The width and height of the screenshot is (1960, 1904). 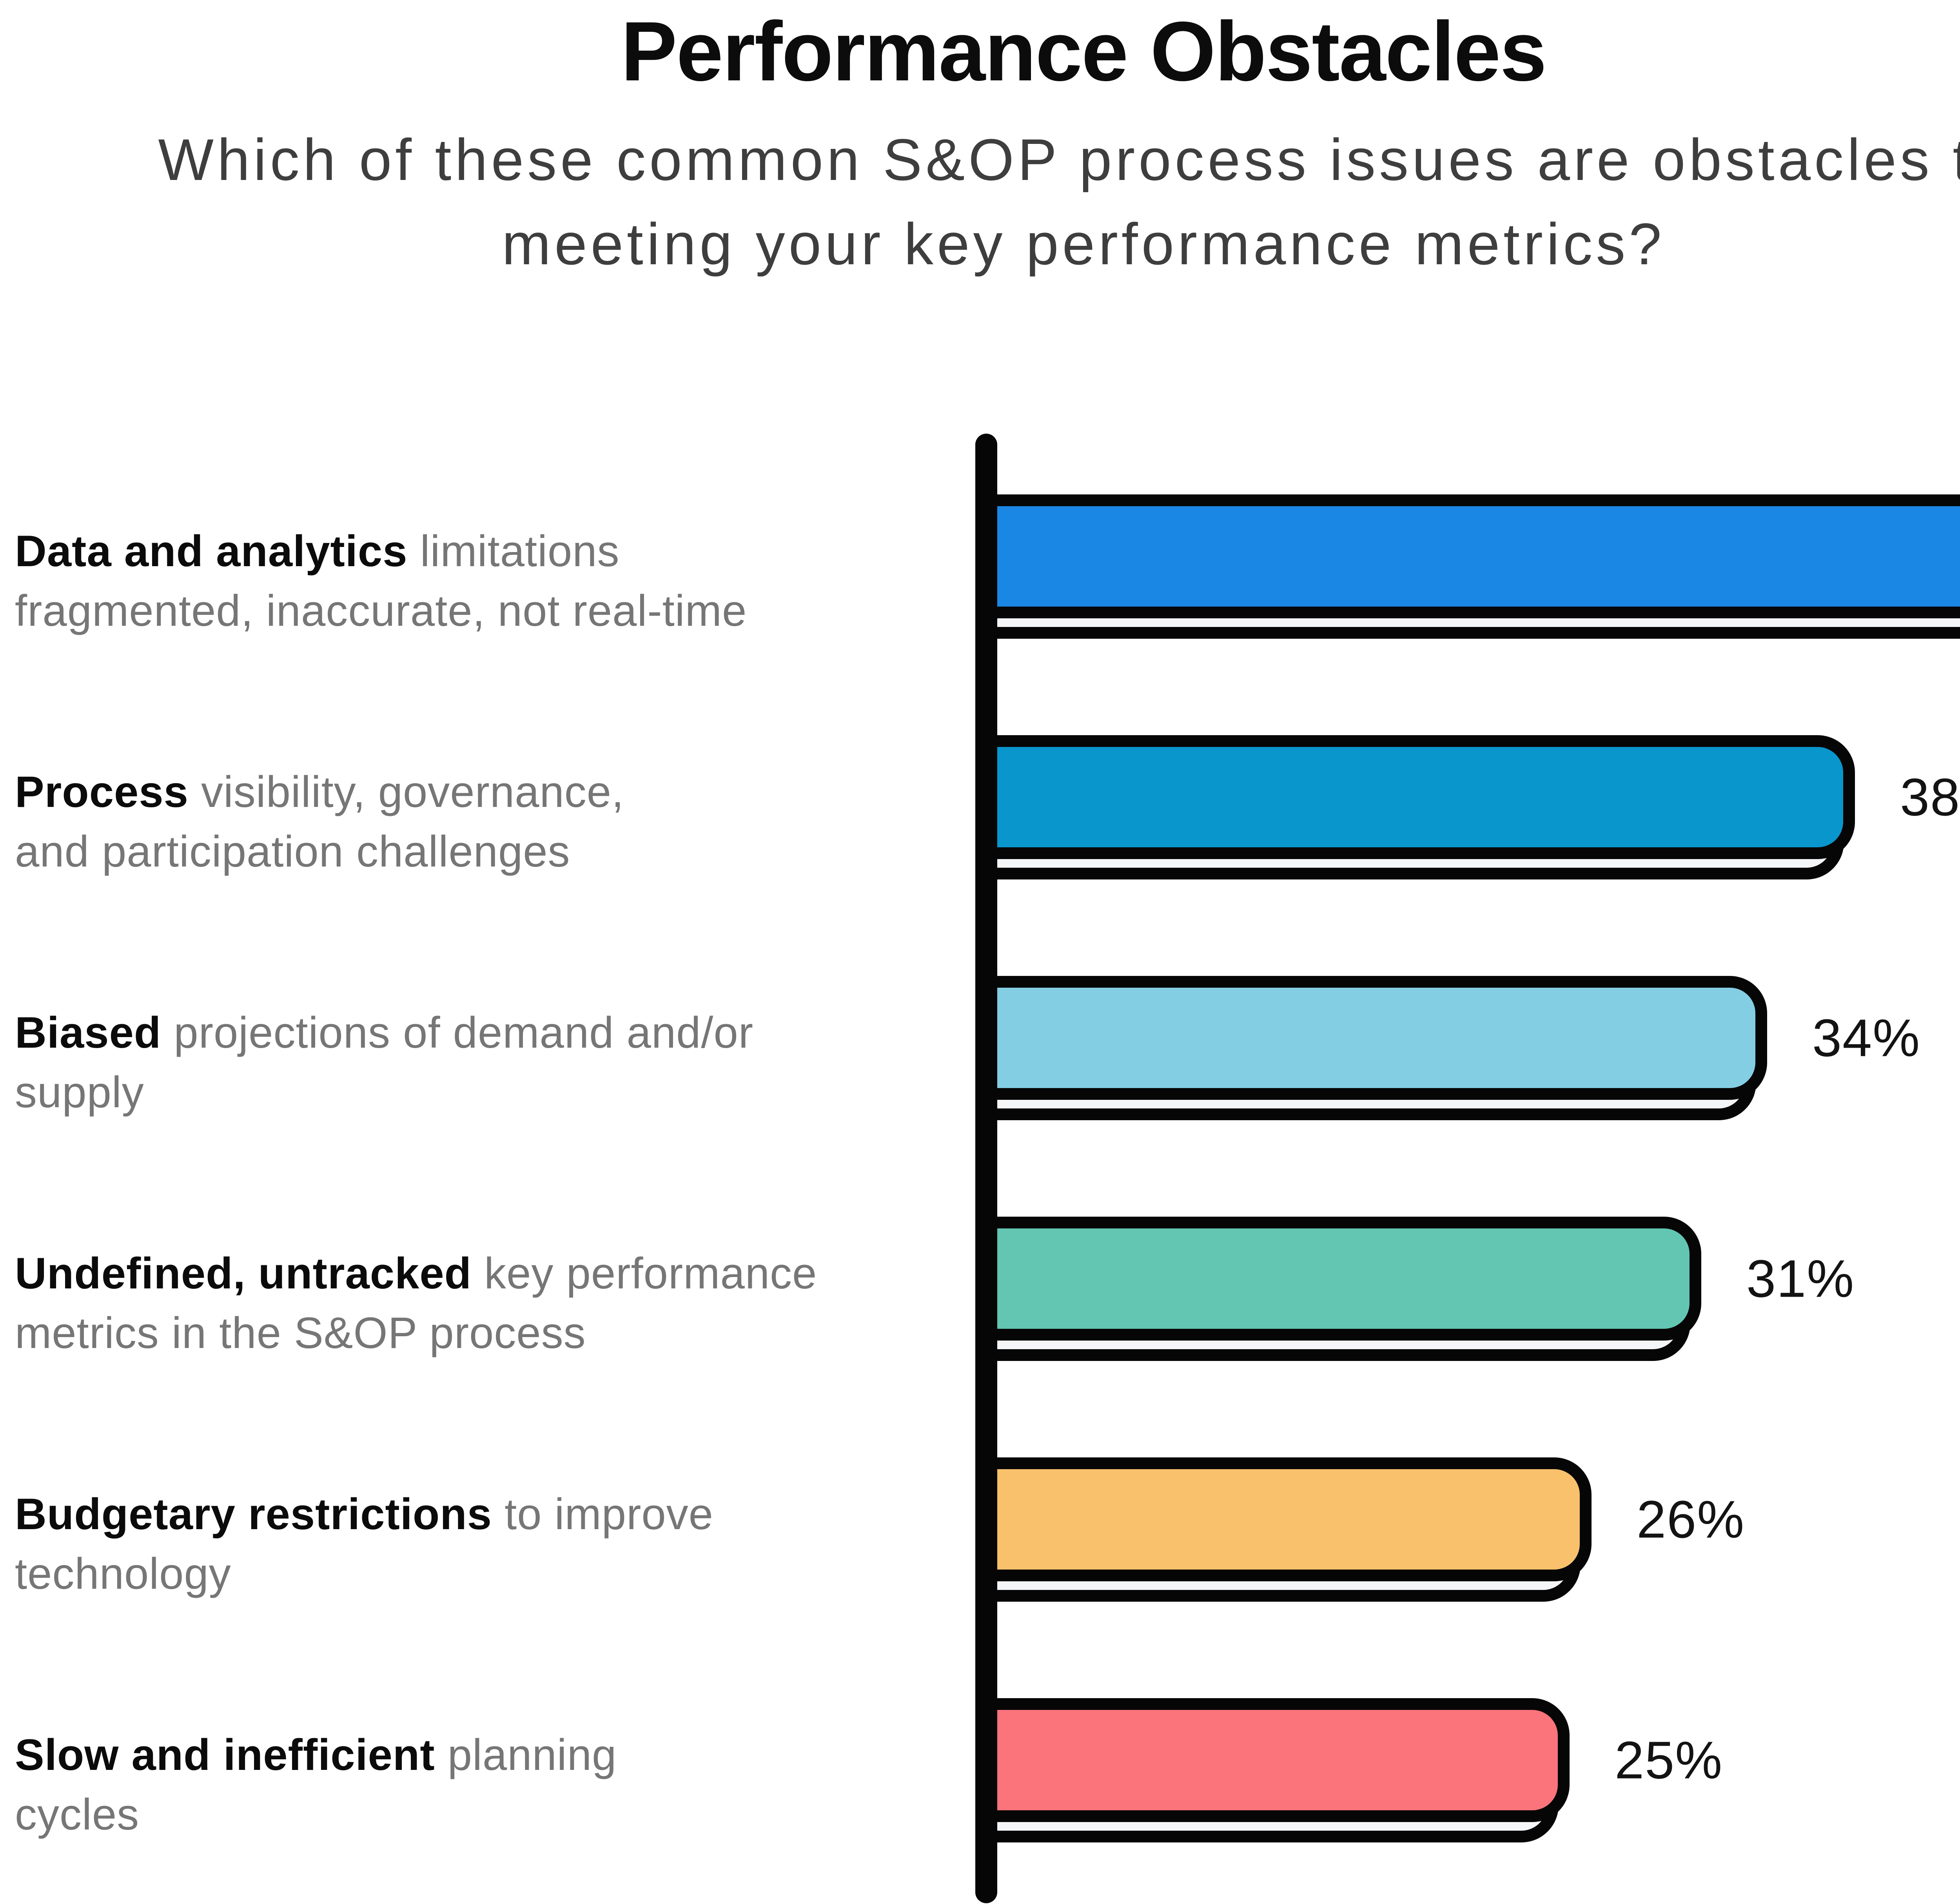 I want to click on category-label-gray: key performance, so click(x=650, y=1273).